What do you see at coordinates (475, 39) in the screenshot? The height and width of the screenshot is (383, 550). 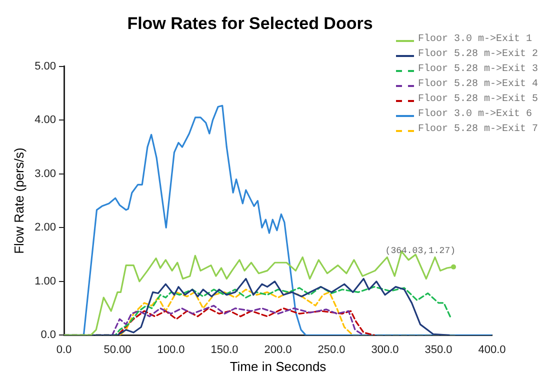 I see `legend-label: Floor 3.0 m->Exit 1` at bounding box center [475, 39].